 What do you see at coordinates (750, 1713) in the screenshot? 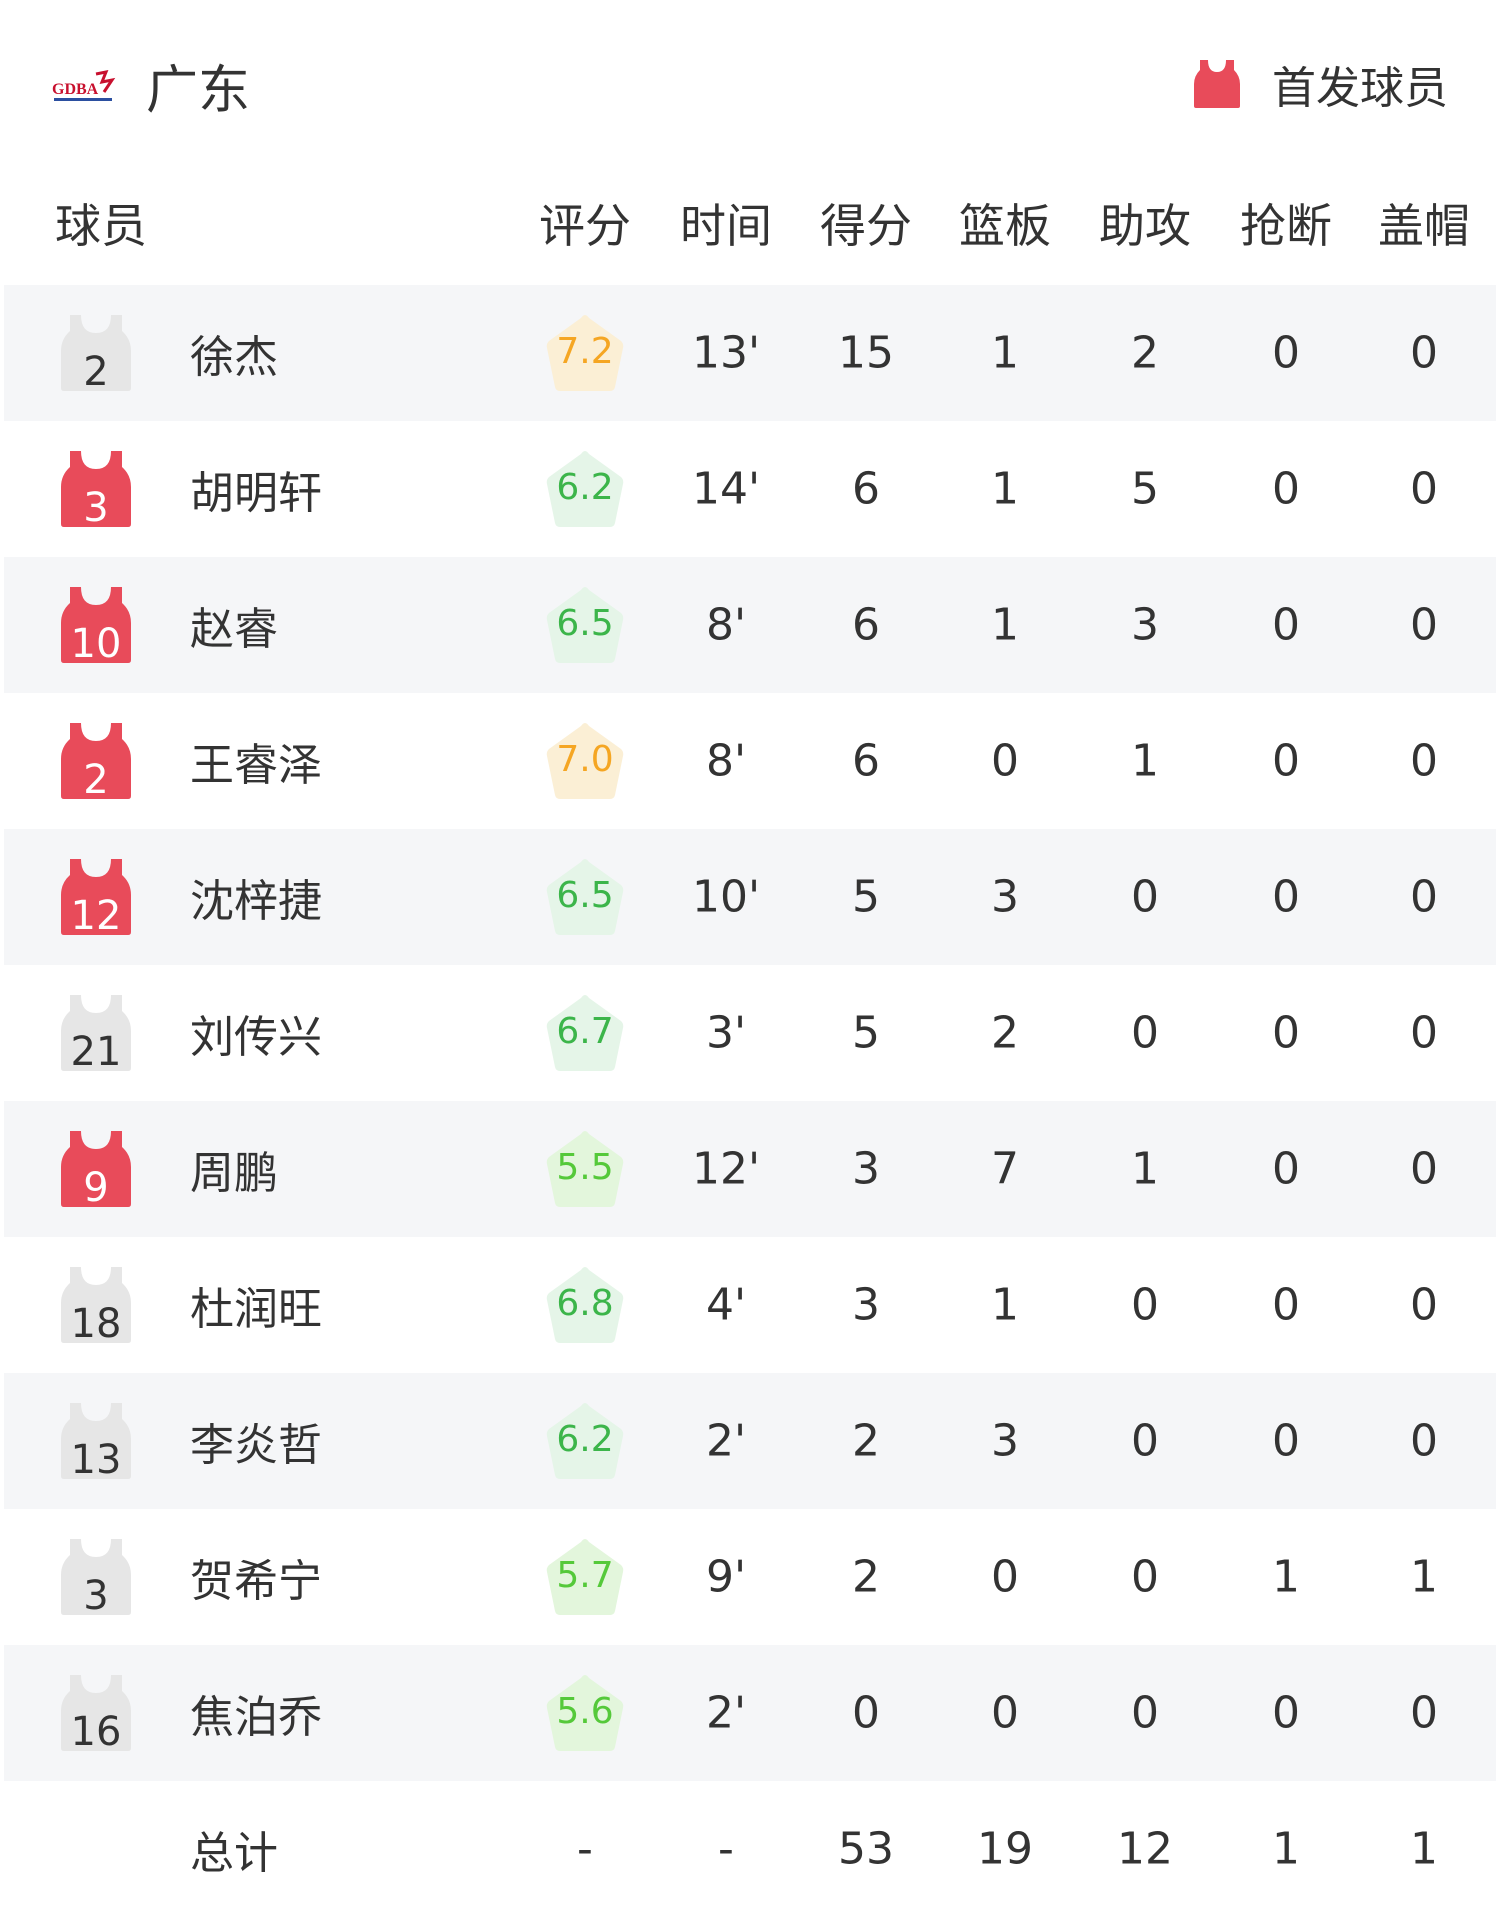
I see `player-row: 16 焦泊乔 5.6 2' 0 0 0 0 0` at bounding box center [750, 1713].